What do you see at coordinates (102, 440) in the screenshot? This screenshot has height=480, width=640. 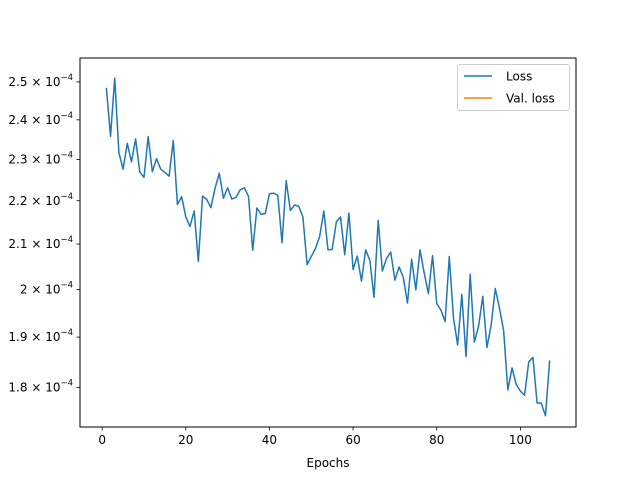 I see `x-tick-label: 0` at bounding box center [102, 440].